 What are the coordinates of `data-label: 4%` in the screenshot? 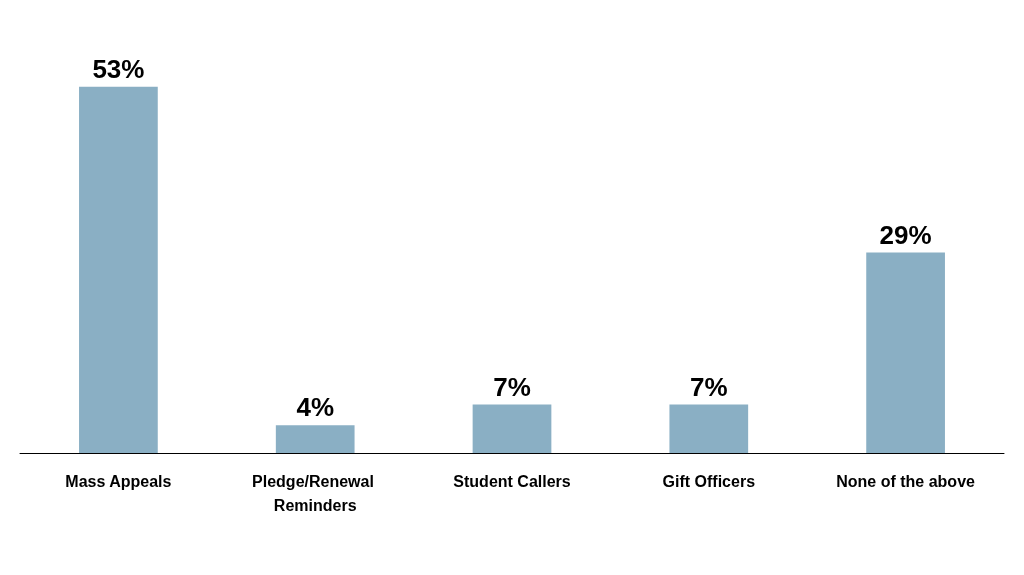 It's located at (315, 407).